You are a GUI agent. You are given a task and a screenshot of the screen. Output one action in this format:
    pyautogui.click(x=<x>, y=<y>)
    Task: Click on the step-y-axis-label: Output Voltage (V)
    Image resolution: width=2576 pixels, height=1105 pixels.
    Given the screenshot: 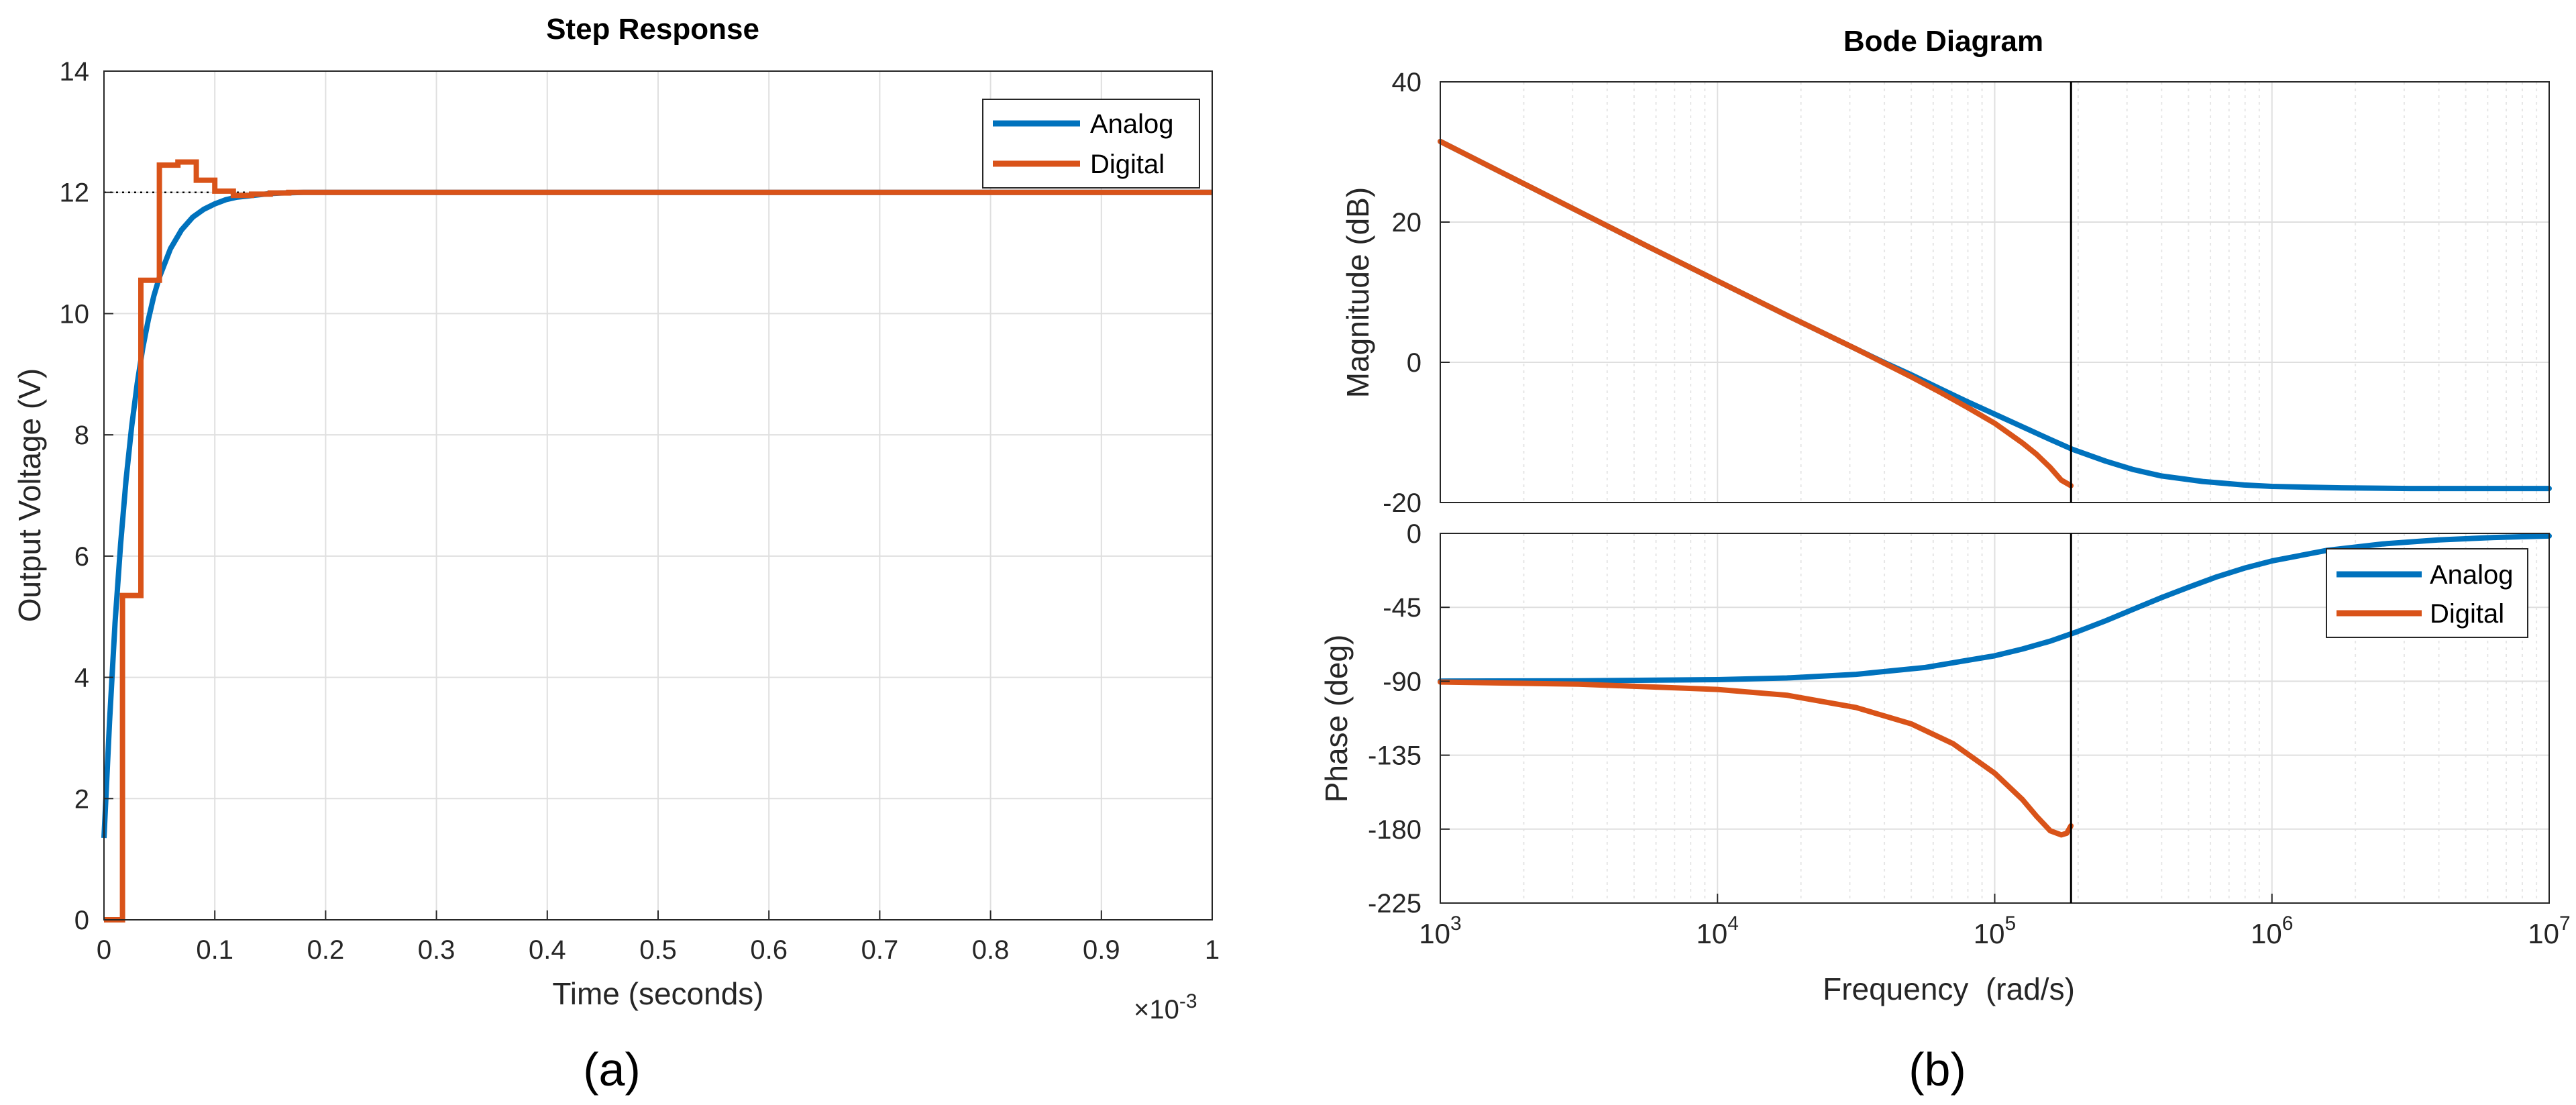 What is the action you would take?
    pyautogui.click(x=29, y=495)
    